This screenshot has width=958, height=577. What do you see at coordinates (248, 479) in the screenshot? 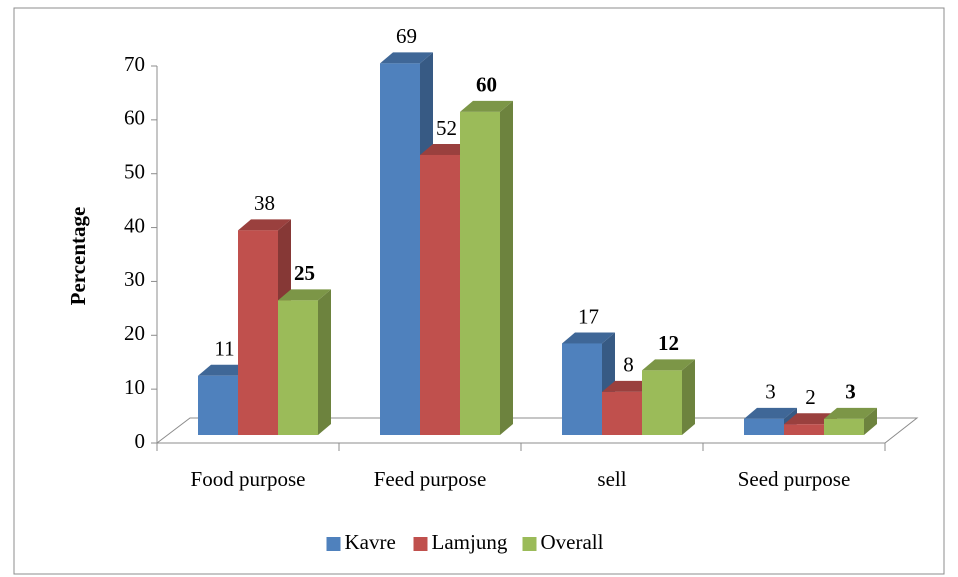
I see `x-tick-label: Food purpose` at bounding box center [248, 479].